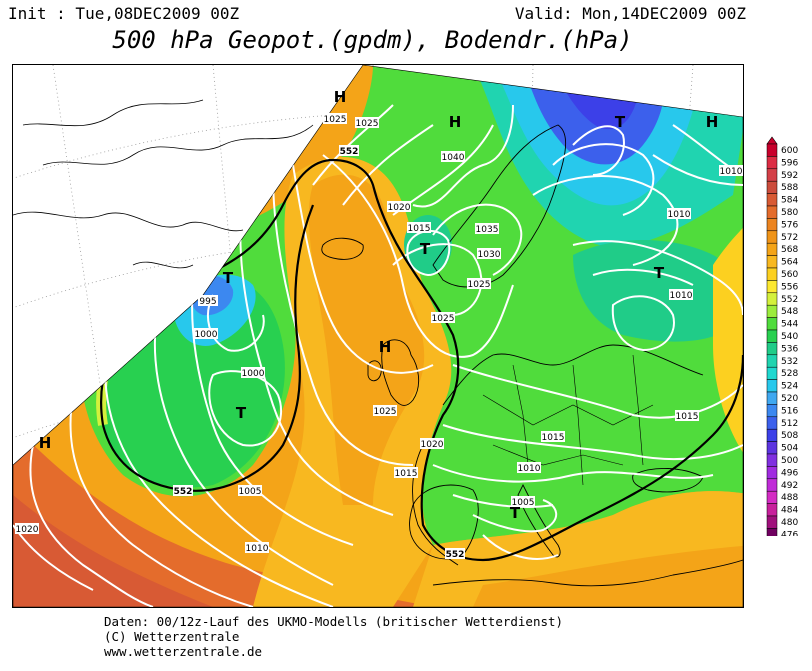 The width and height of the screenshot is (812, 671). I want to click on legend-value: 520, so click(789, 399).